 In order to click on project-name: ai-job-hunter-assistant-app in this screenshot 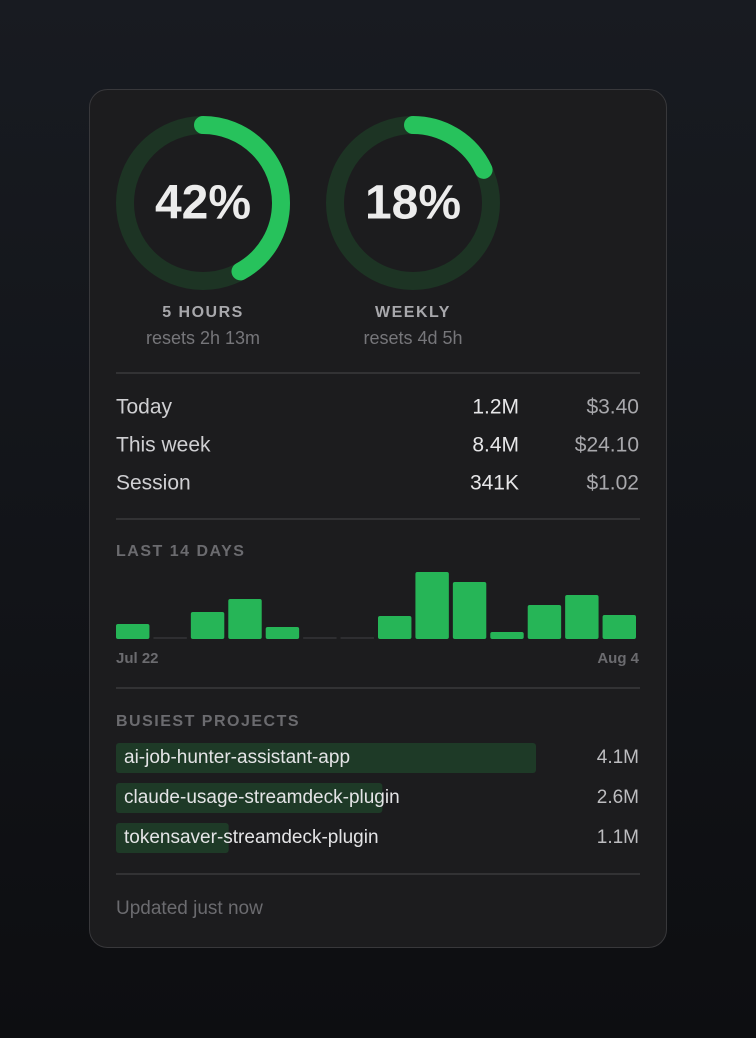, I will do `click(237, 757)`.